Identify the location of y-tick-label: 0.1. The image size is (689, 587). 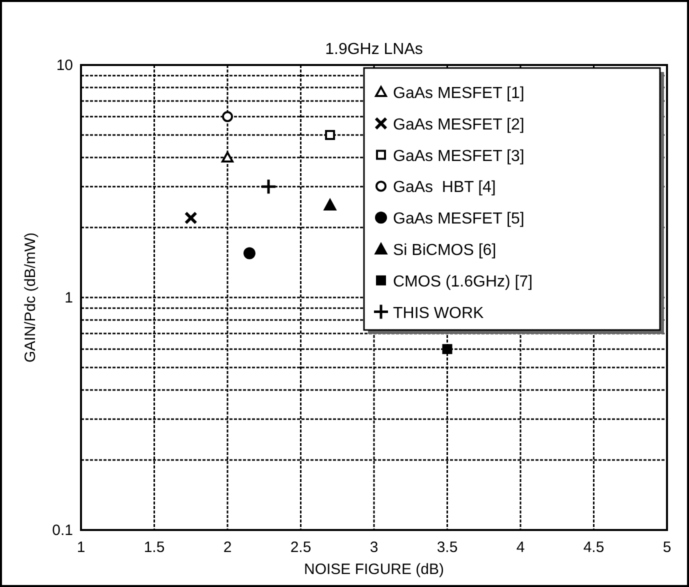
(62, 530).